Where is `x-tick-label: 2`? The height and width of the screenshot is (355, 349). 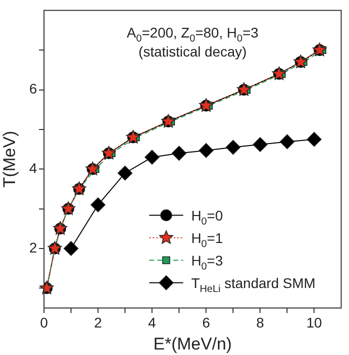
x-tick-label: 2 is located at coordinates (98, 322).